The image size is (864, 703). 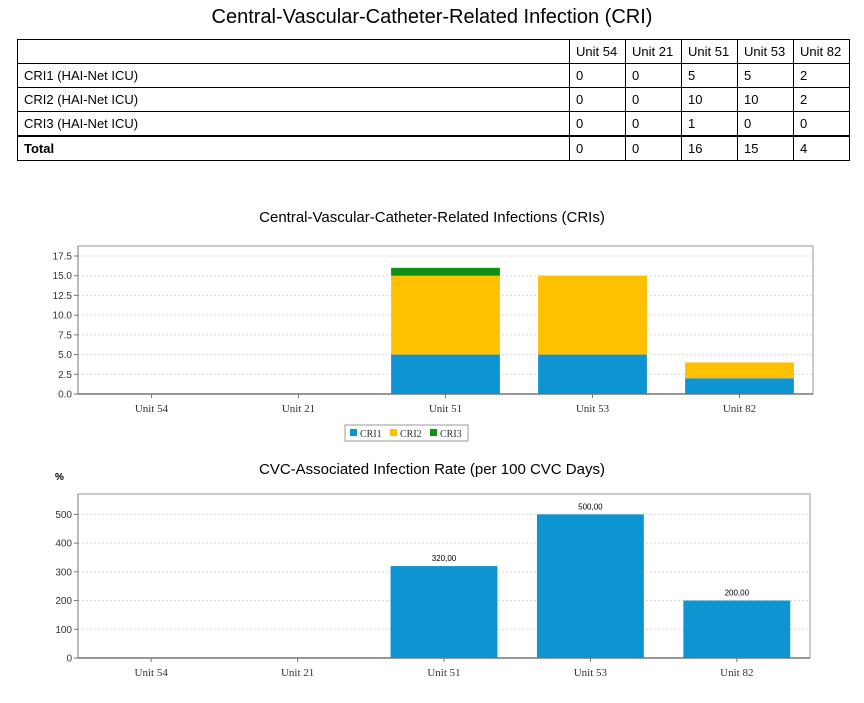 What do you see at coordinates (63, 316) in the screenshot?
I see `y-tick-label: 10.0` at bounding box center [63, 316].